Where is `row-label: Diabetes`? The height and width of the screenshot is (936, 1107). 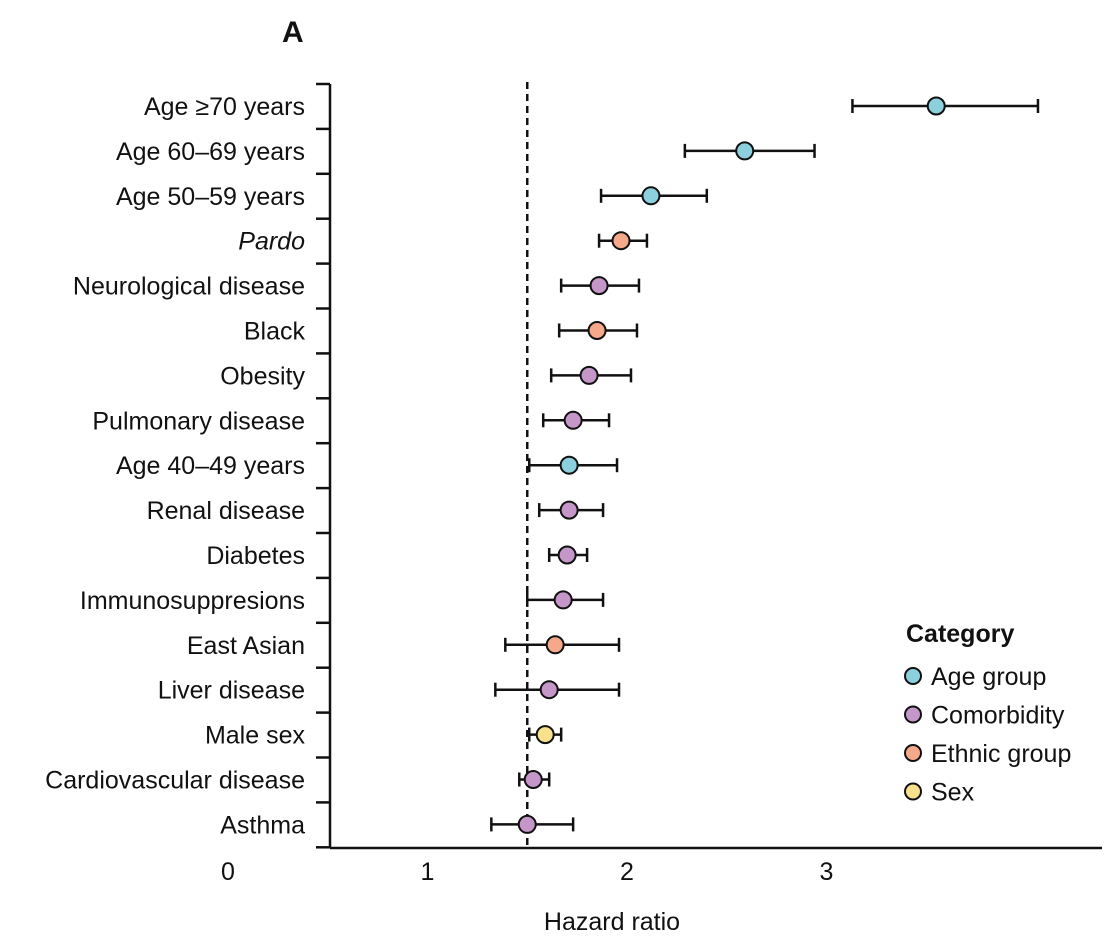 row-label: Diabetes is located at coordinates (255, 556).